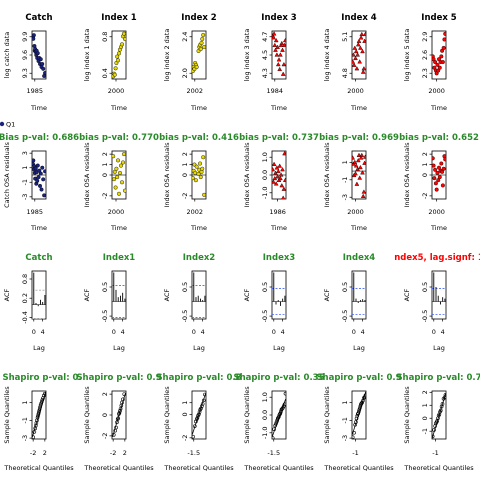  I want to click on panel-14: Index1 -0.5 0.5 0 4 Lag ACF, so click(109, 302).